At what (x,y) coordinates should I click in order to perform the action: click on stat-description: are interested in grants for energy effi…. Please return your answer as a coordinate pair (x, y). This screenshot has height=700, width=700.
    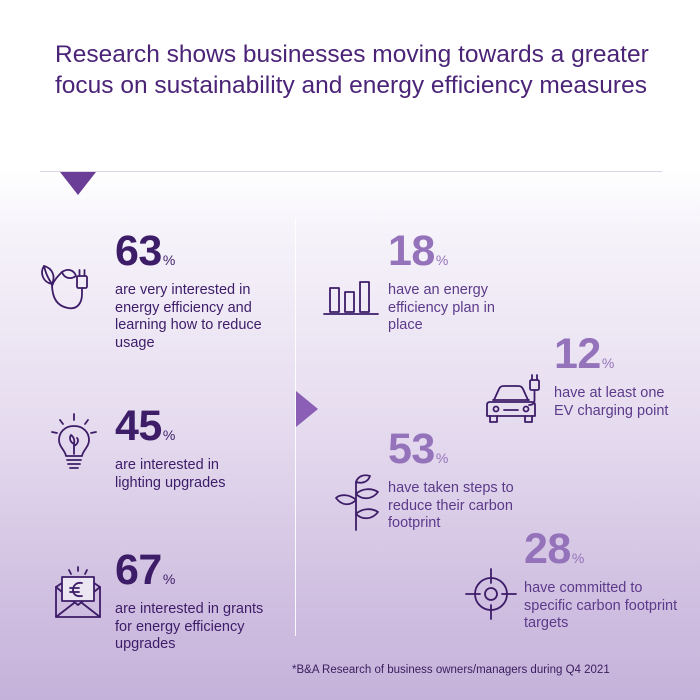
    Looking at the image, I should click on (189, 626).